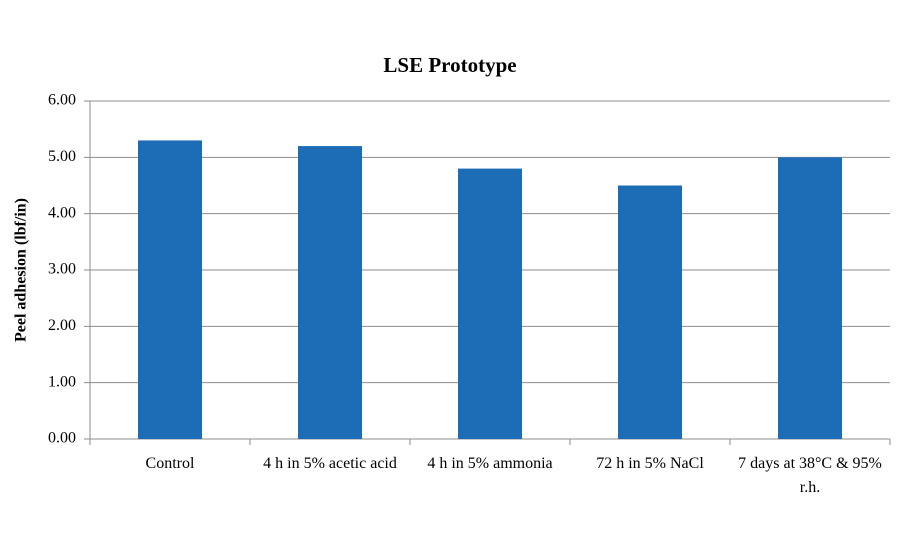 The image size is (900, 550). I want to click on y-axis-label: Peel adhesion (lbf/in), so click(21, 270).